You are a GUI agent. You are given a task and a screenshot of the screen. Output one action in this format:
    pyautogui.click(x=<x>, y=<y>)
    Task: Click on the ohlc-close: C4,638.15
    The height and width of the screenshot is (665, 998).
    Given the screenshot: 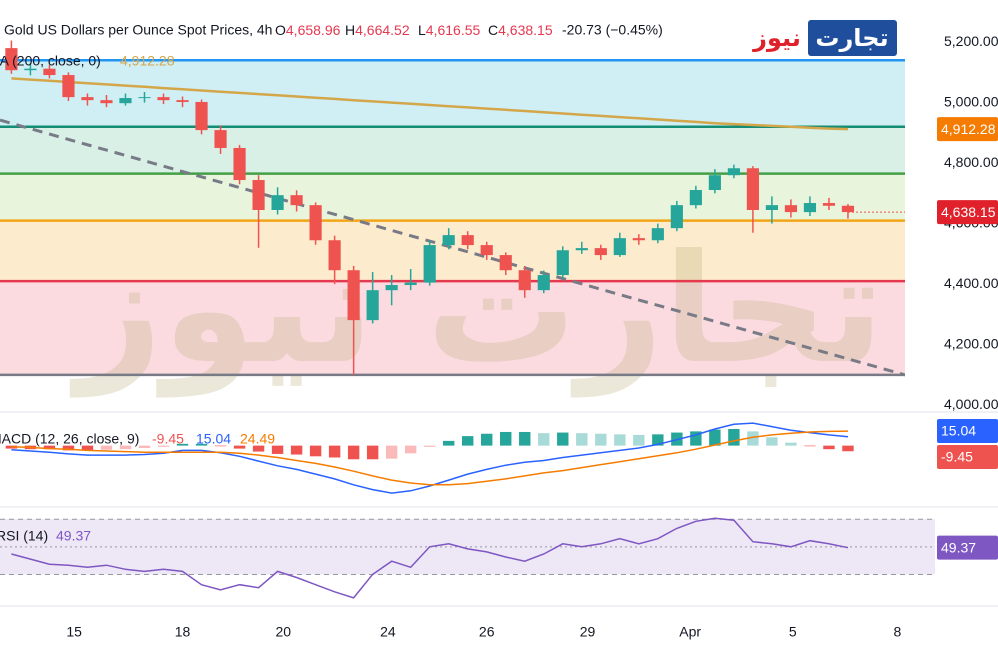 What is the action you would take?
    pyautogui.click(x=520, y=30)
    